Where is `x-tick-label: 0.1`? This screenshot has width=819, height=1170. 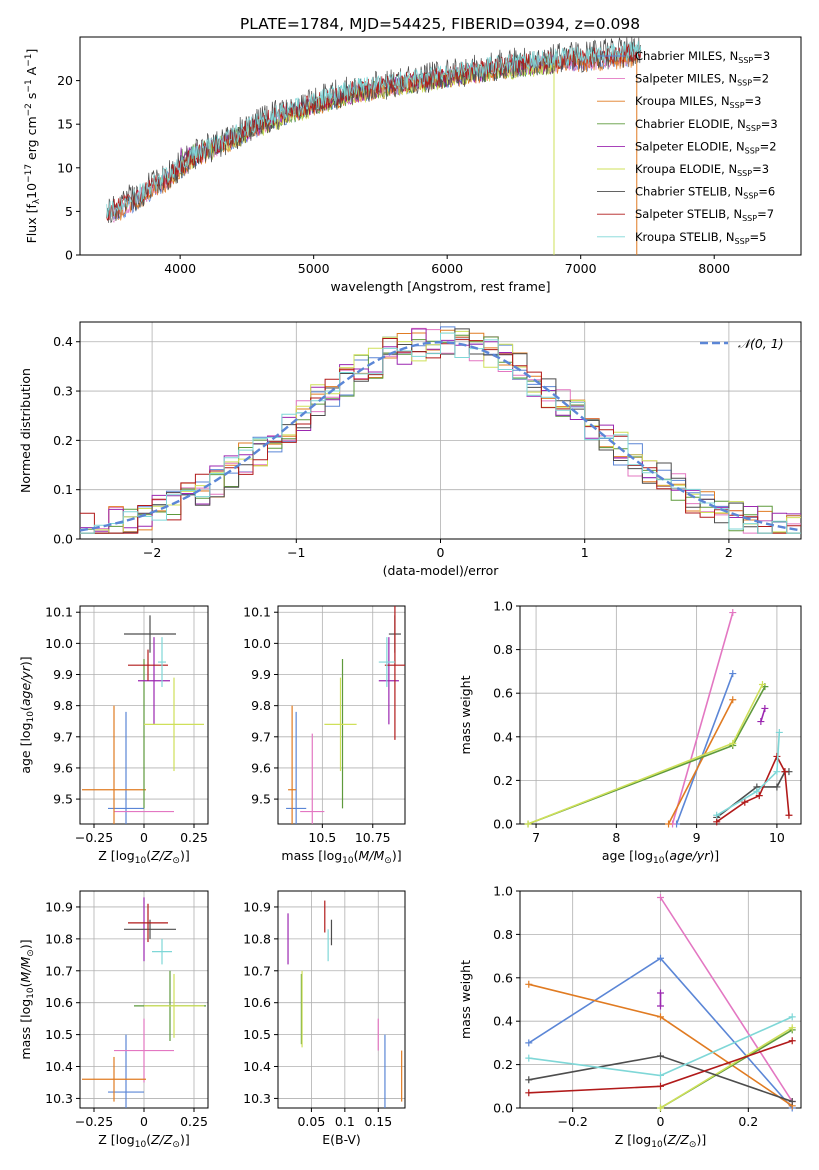 x-tick-label: 0.1 is located at coordinates (345, 1121).